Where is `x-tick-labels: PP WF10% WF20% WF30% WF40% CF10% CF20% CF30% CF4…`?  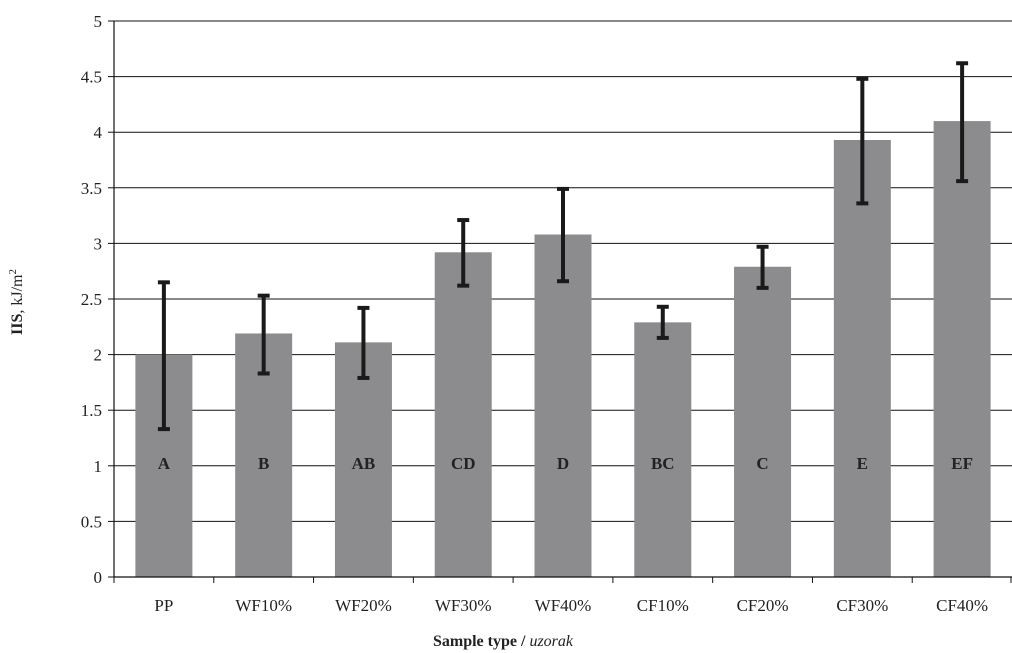 x-tick-labels: PP WF10% WF20% WF30% WF40% CF10% CF20% CF30% CF4… is located at coordinates (571, 605).